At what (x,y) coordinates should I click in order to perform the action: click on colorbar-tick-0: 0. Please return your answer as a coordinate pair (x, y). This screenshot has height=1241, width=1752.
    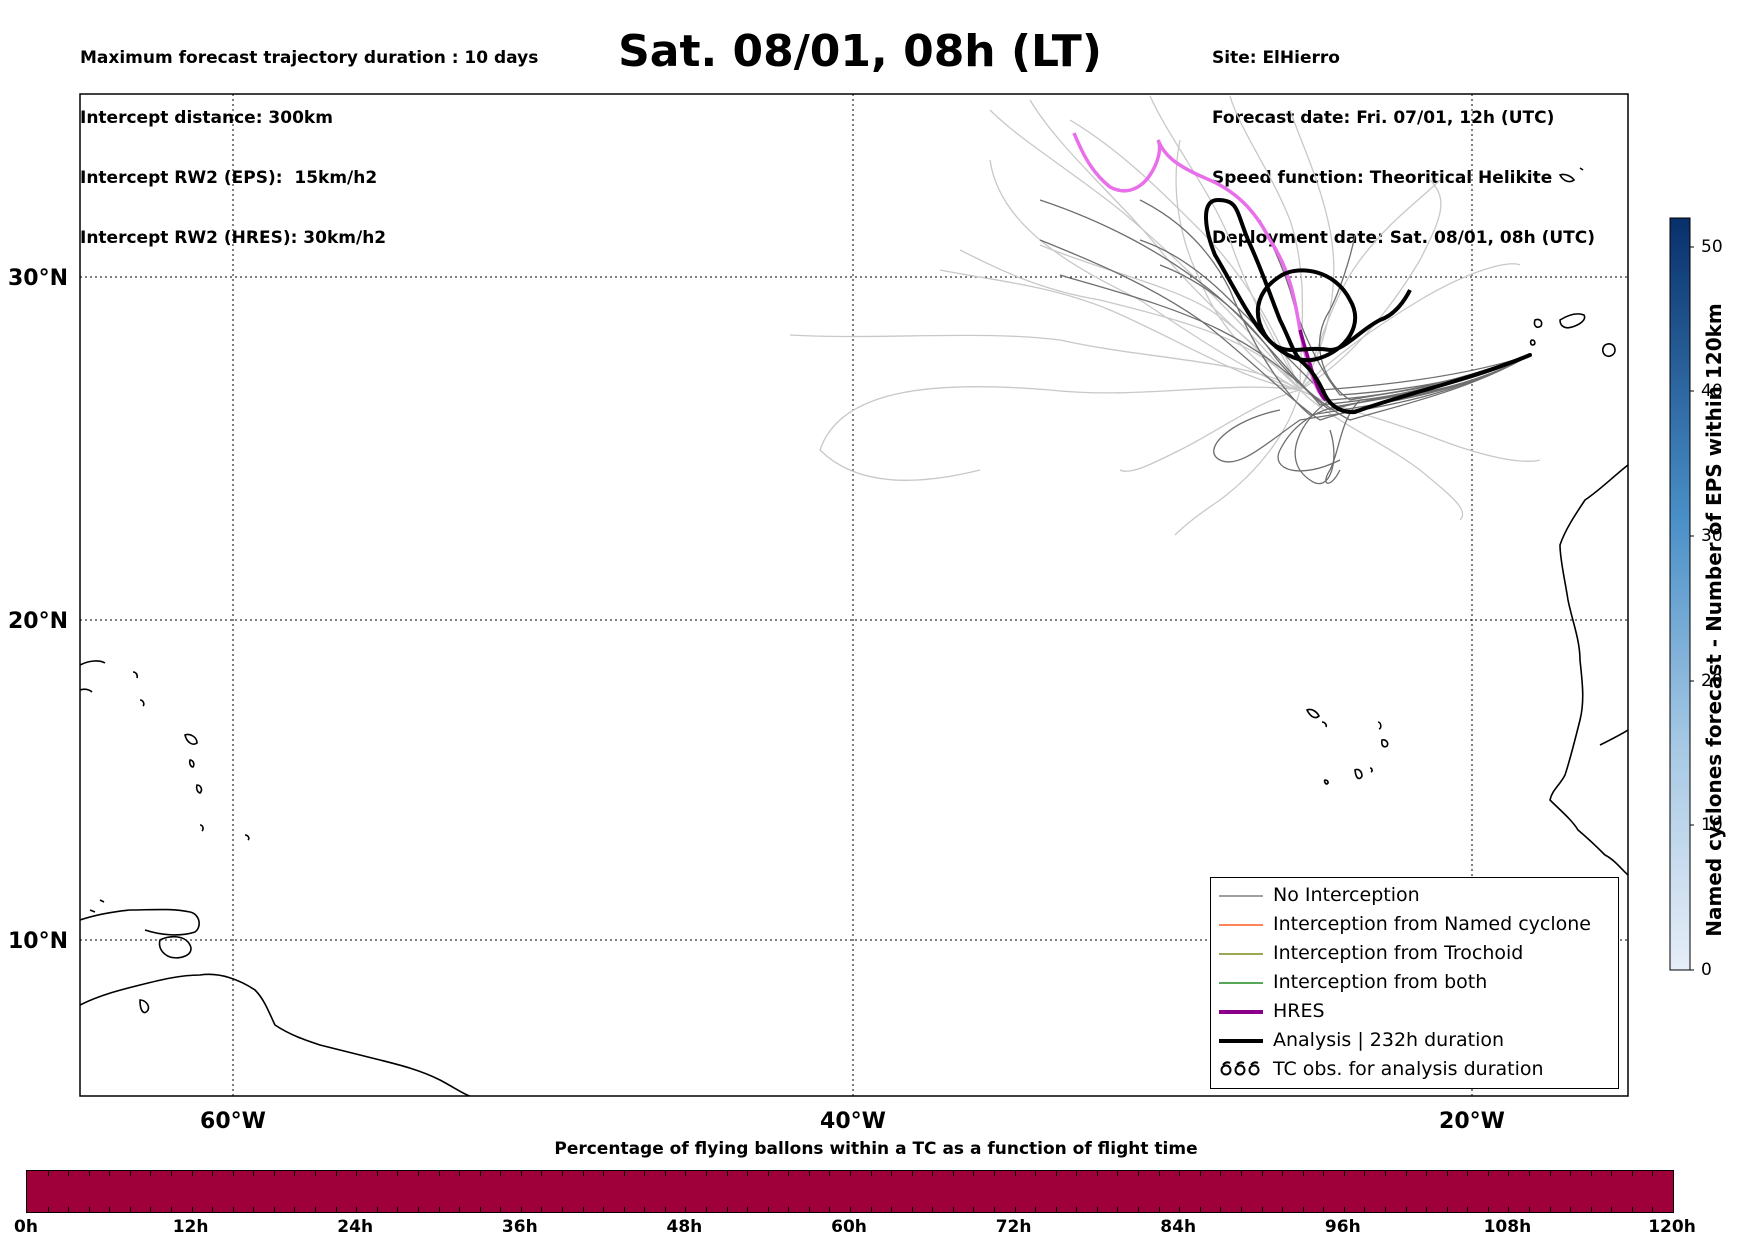
    Looking at the image, I should click on (1706, 970).